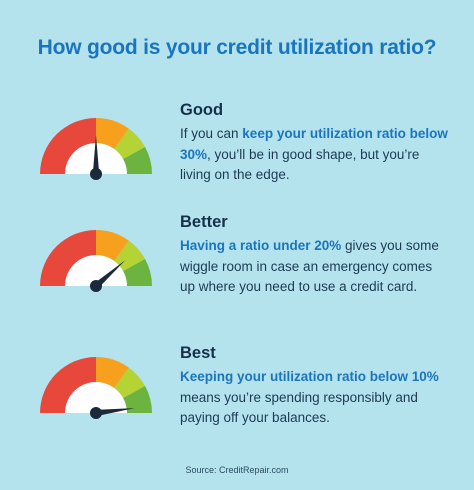 Image resolution: width=474 pixels, height=490 pixels. Describe the element at coordinates (309, 376) in the screenshot. I see `desc-highlight: Keeping your utilization ratio below 10%` at that location.